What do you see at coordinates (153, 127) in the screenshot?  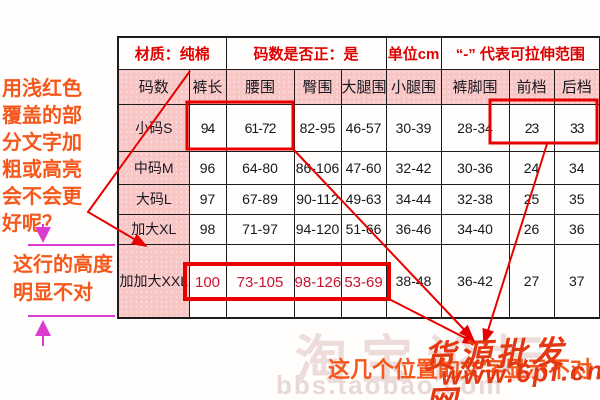 I see `row-label: 小码S` at bounding box center [153, 127].